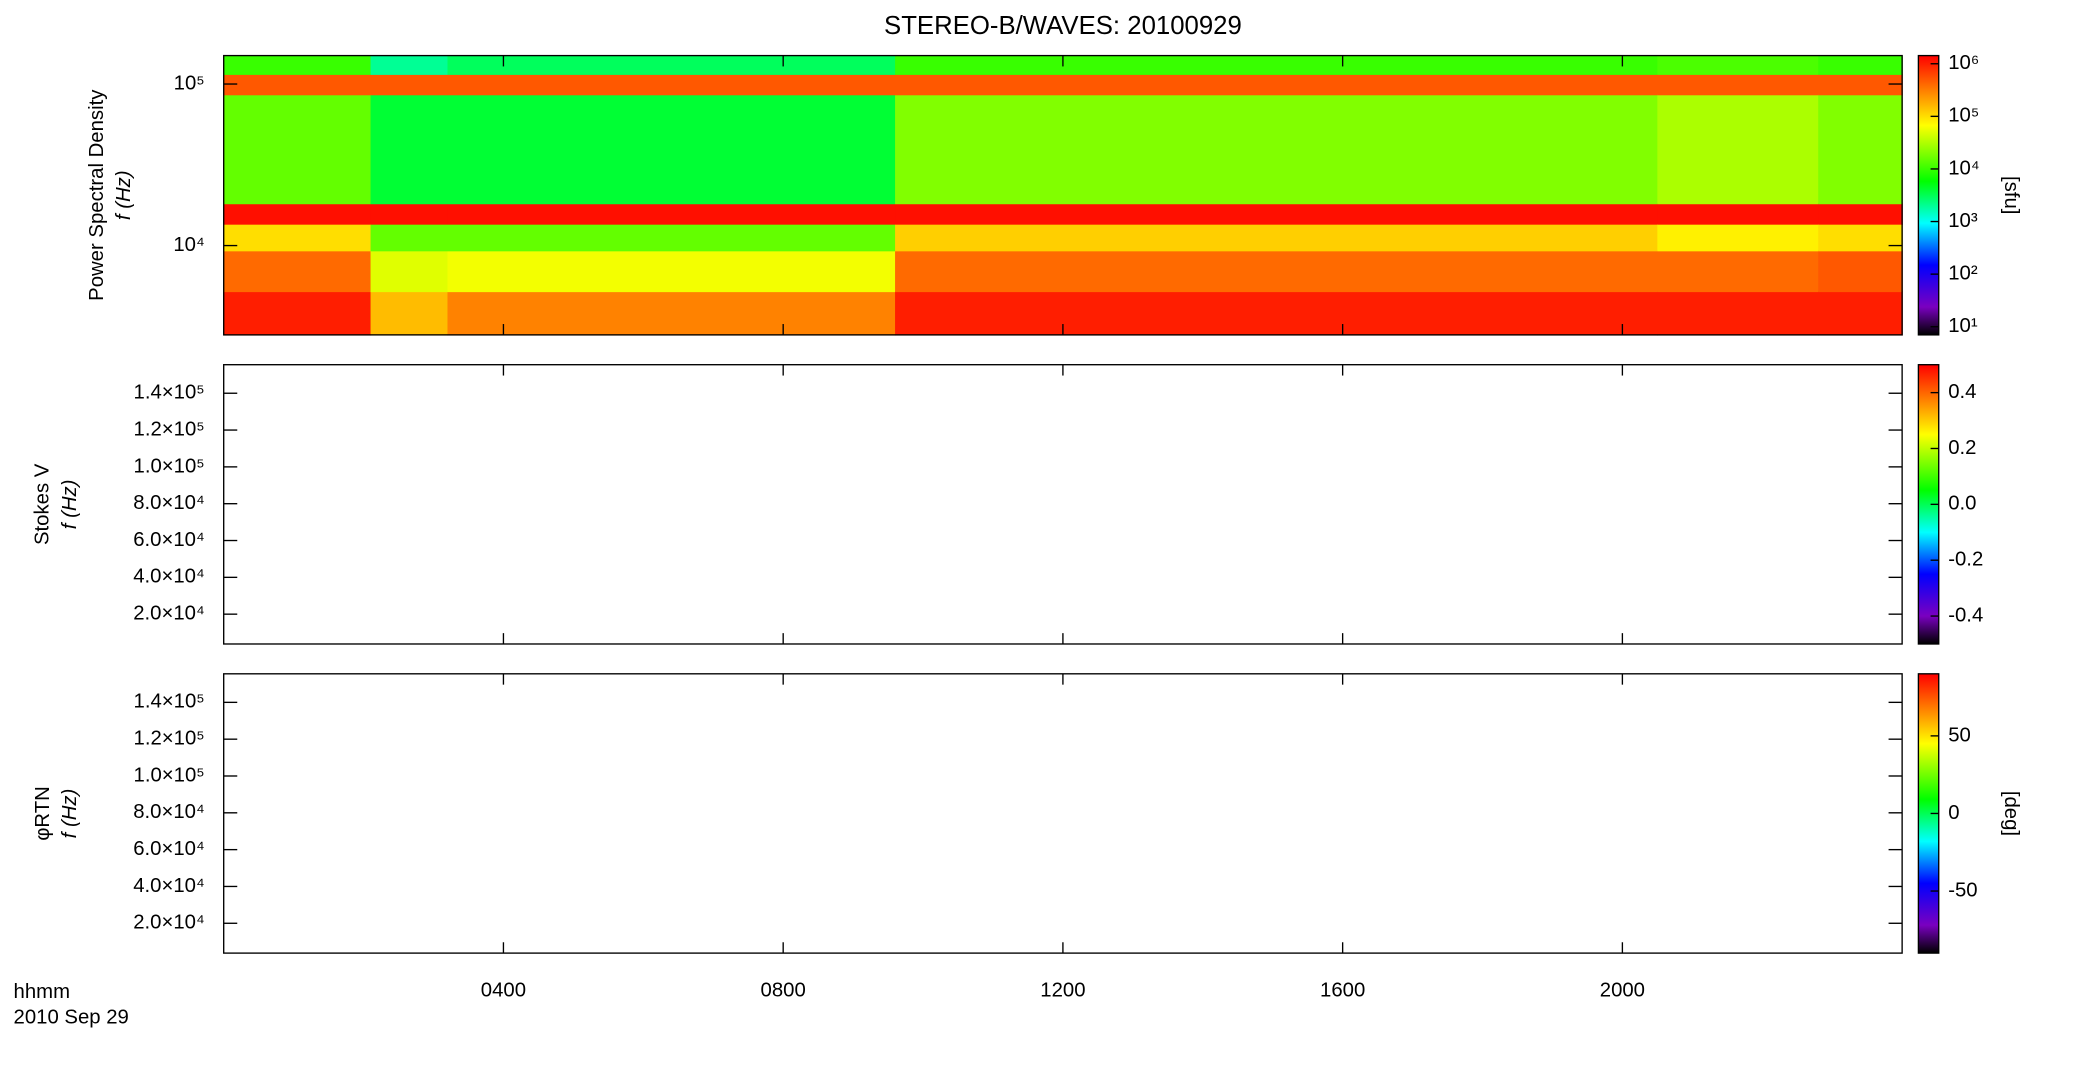  Describe the element at coordinates (1062, 990) in the screenshot. I see `x-tick-label: 1200` at that location.